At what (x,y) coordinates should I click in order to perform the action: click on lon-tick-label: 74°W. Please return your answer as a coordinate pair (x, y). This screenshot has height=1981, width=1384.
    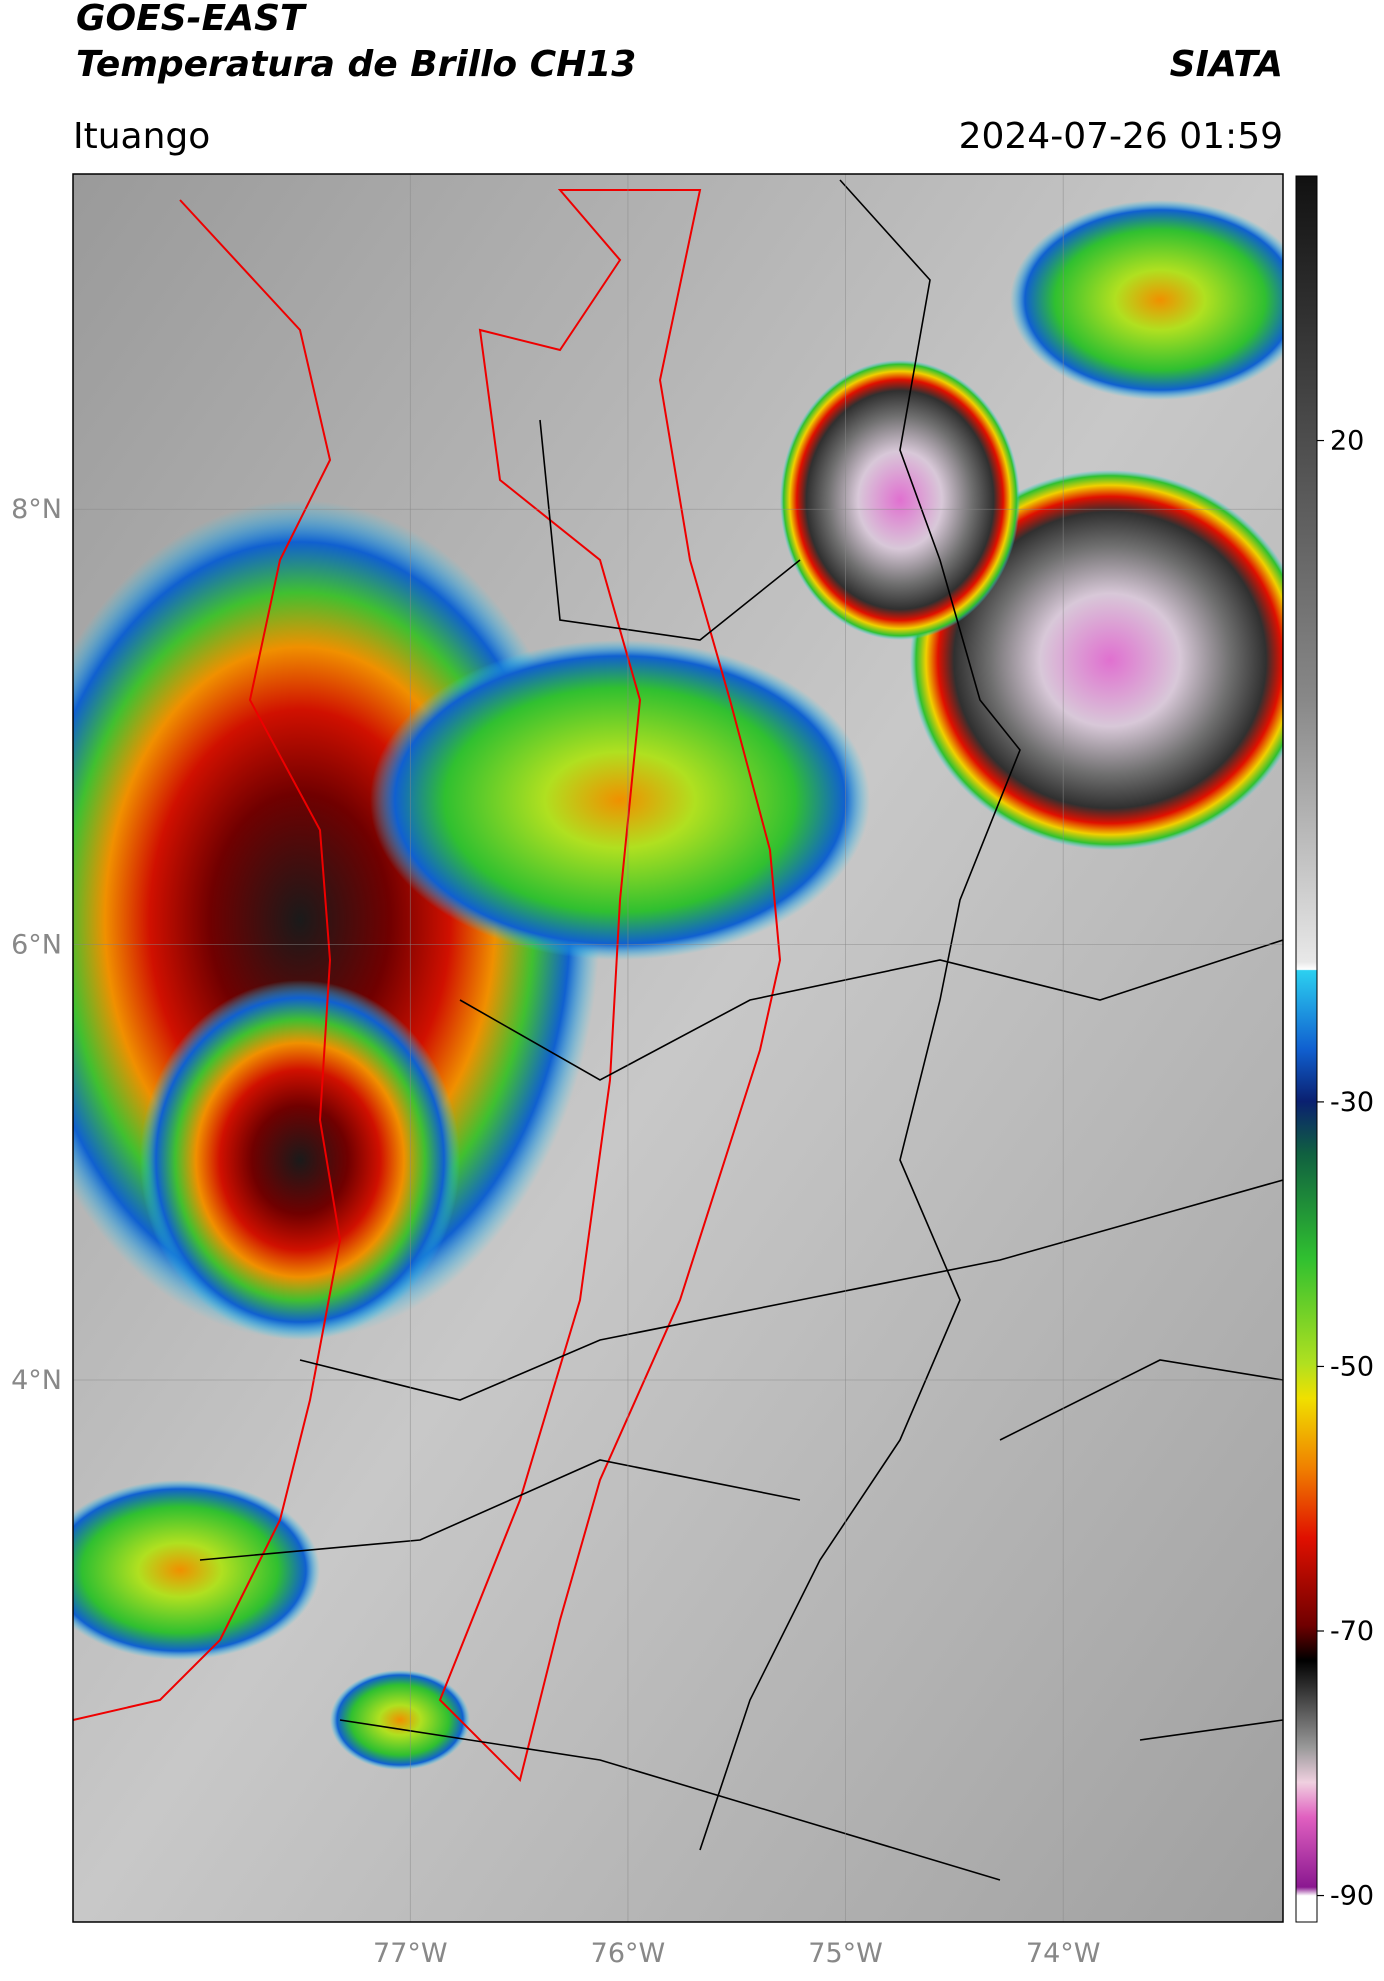
    Looking at the image, I should click on (1063, 1953).